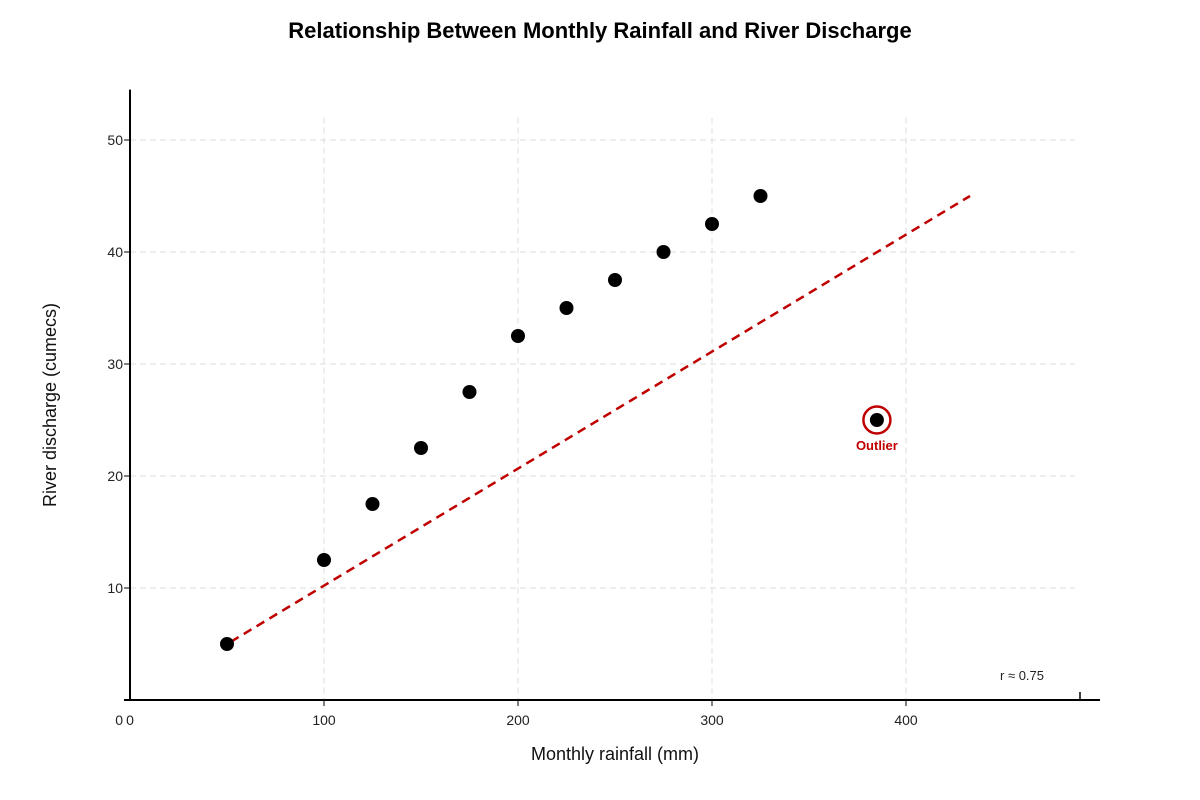  I want to click on y-axis-title: River discharge (cumecs), so click(50, 405).